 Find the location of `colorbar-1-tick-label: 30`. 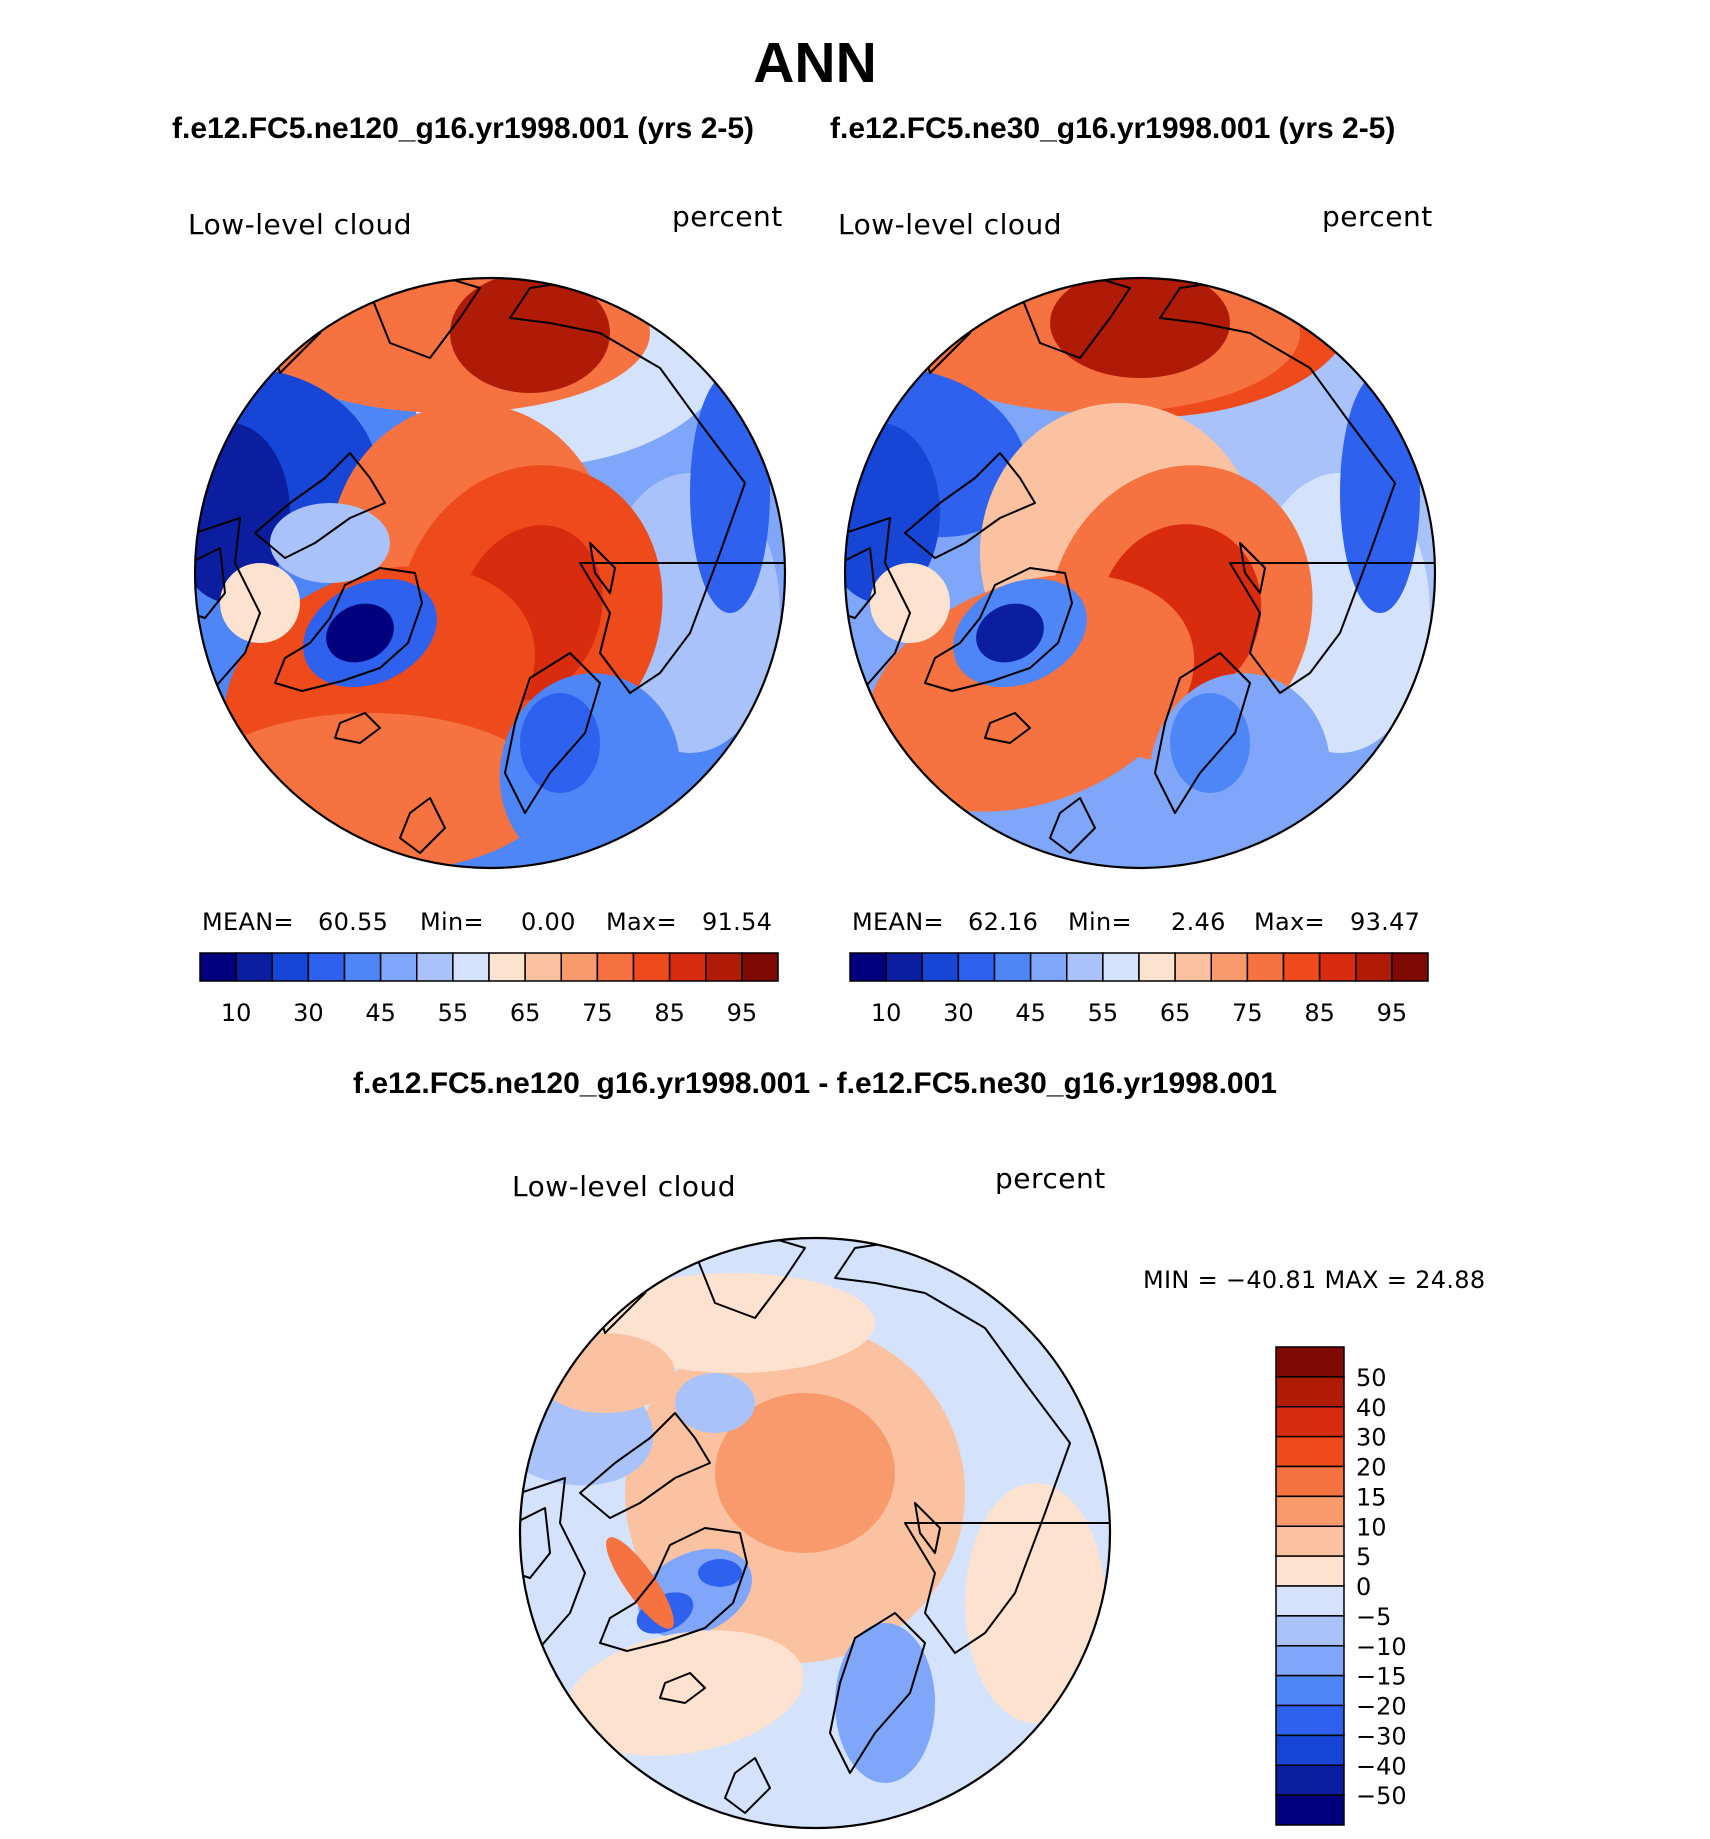

colorbar-1-tick-label: 30 is located at coordinates (308, 1013).